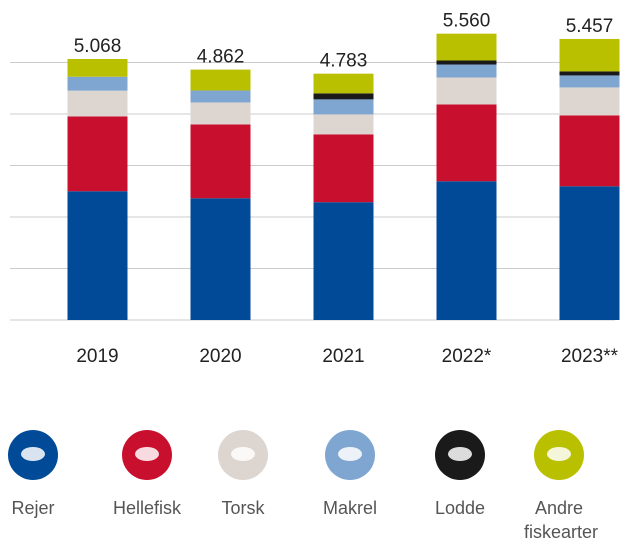 Image resolution: width=630 pixels, height=551 pixels. Describe the element at coordinates (349, 508) in the screenshot. I see `legend-label: Makrel` at that location.